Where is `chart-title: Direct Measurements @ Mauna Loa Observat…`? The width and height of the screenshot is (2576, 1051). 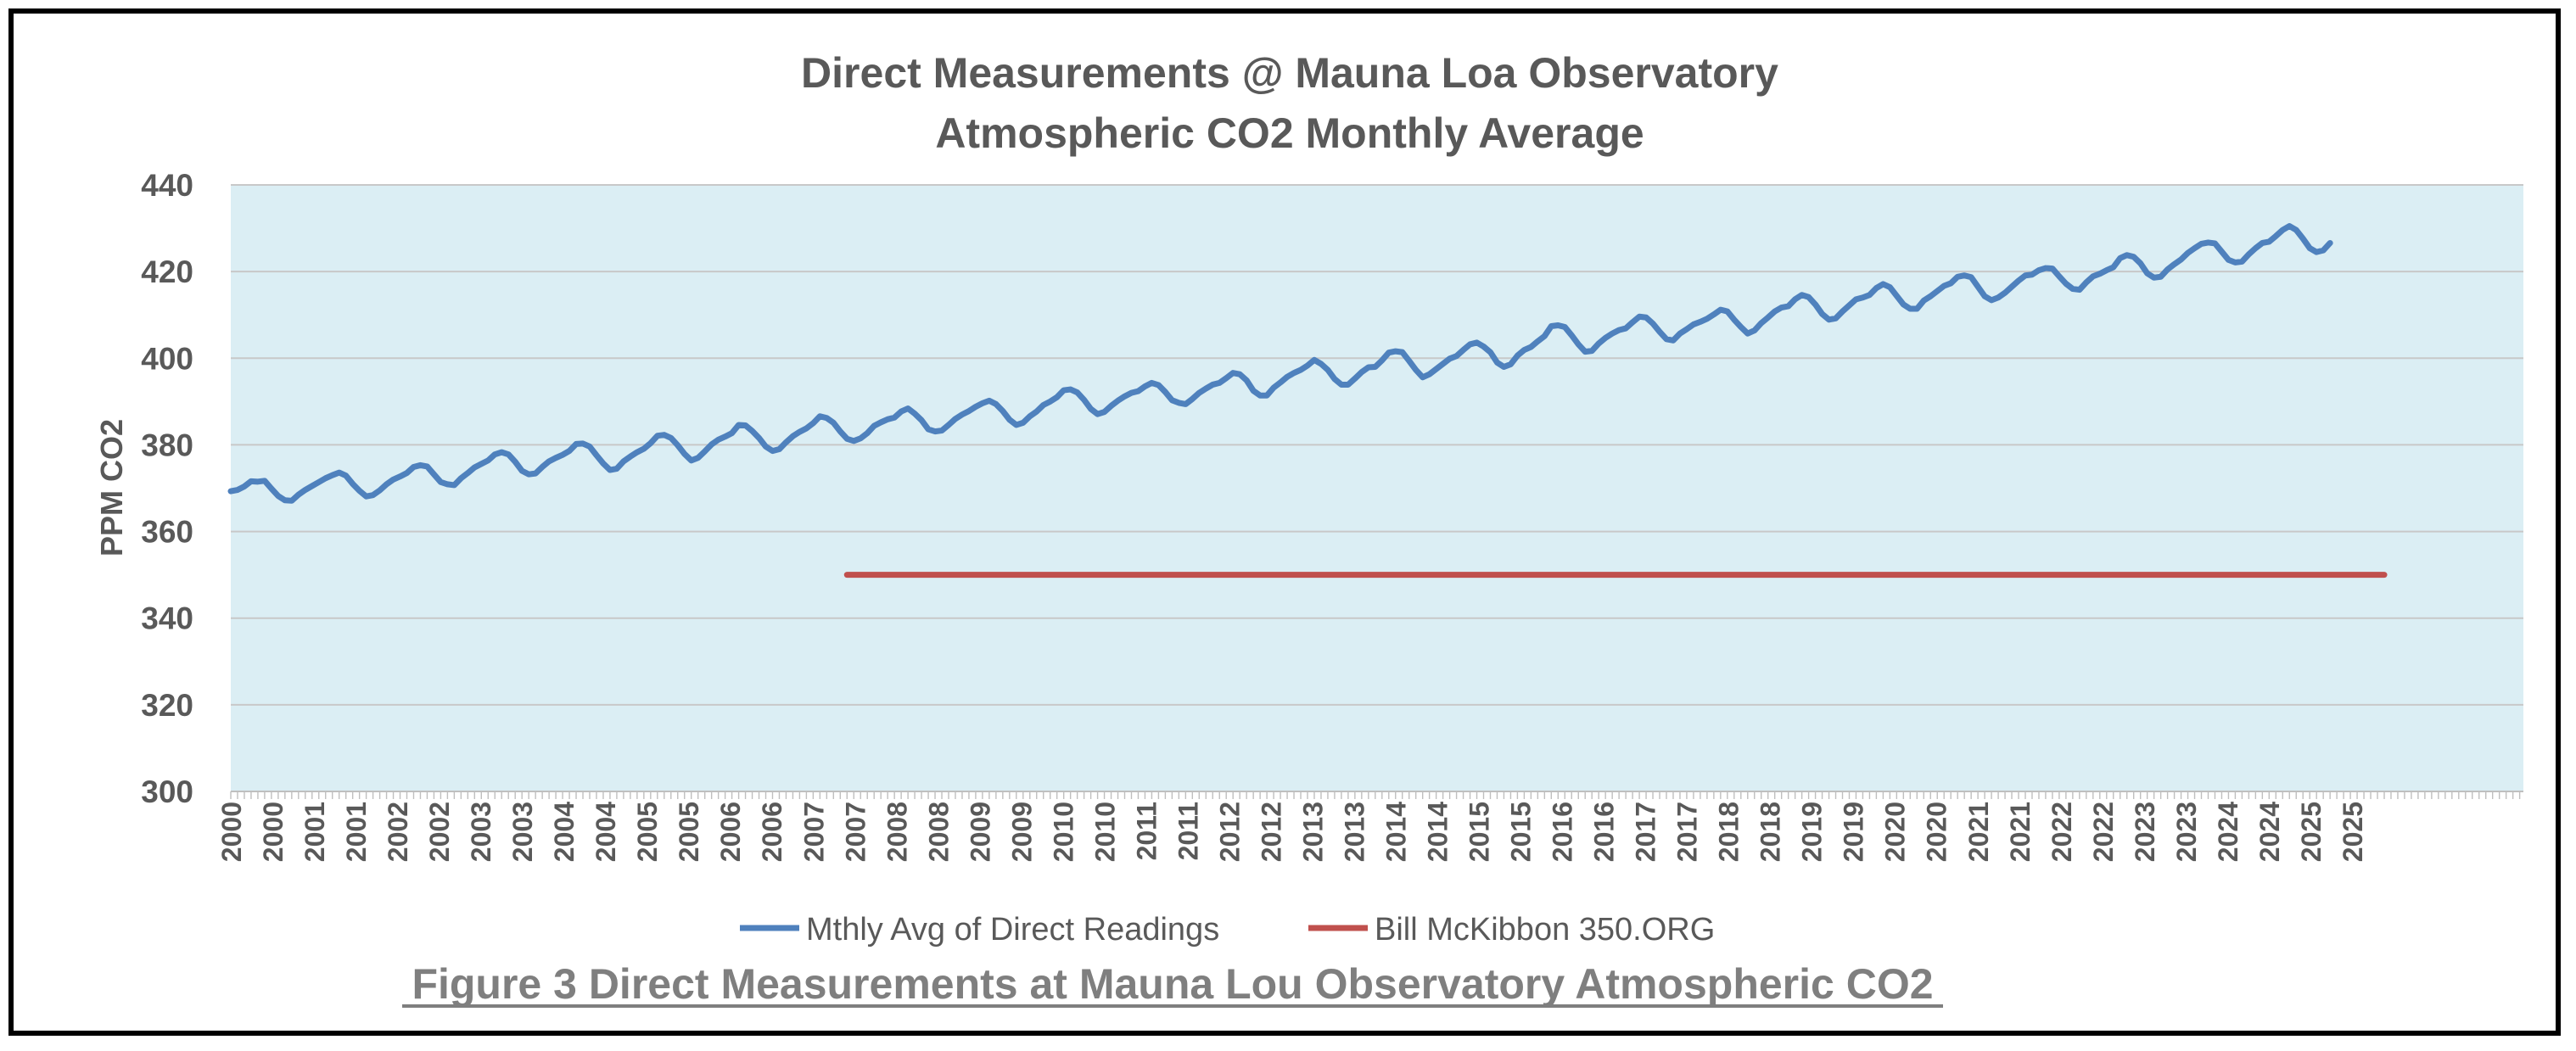
chart-title: Direct Measurements @ Mauna Loa Observat… is located at coordinates (1289, 73).